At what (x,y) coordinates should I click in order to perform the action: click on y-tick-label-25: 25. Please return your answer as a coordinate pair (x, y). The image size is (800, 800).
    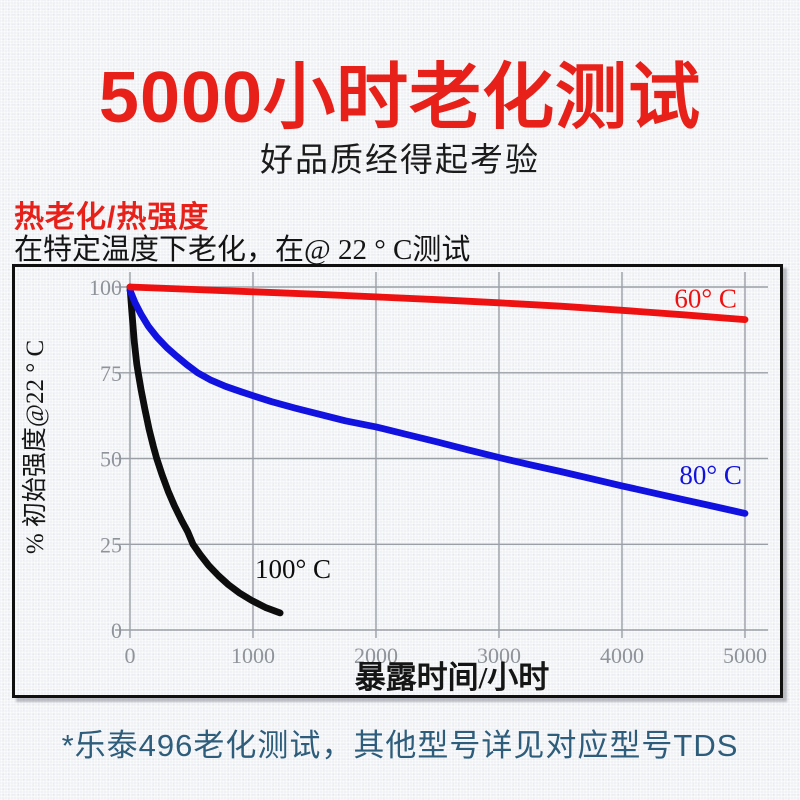
    Looking at the image, I should click on (111, 544).